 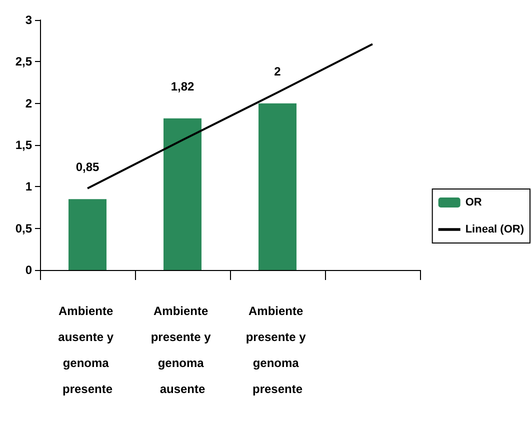 I want to click on y-tick-label: 3, so click(x=28, y=20).